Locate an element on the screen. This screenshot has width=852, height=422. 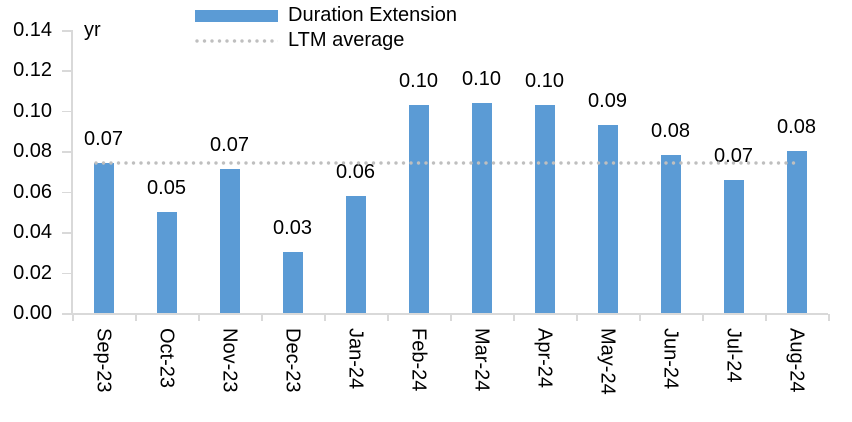
legend-item-duration-extension: Duration Extension is located at coordinates (326, 15).